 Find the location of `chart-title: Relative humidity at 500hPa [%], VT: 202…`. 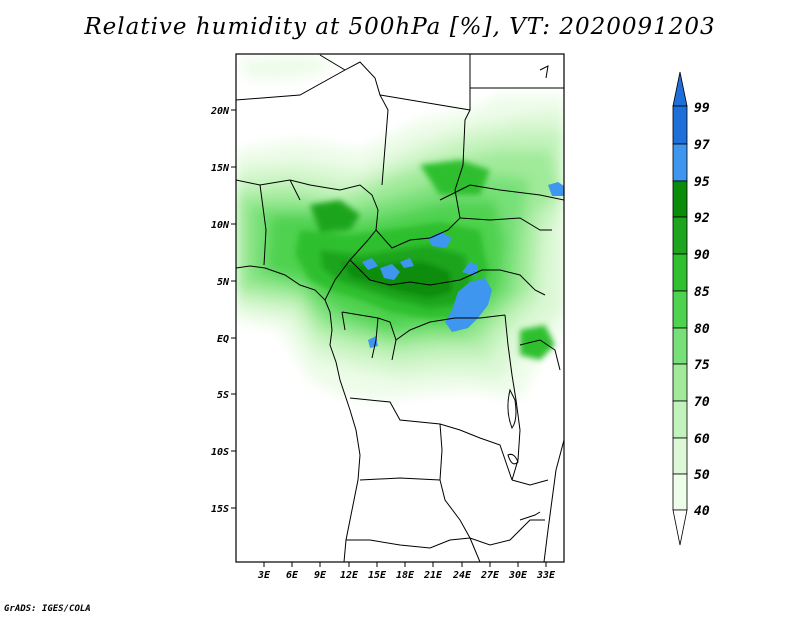

chart-title: Relative humidity at 500hPa [%], VT: 202… is located at coordinates (400, 27).